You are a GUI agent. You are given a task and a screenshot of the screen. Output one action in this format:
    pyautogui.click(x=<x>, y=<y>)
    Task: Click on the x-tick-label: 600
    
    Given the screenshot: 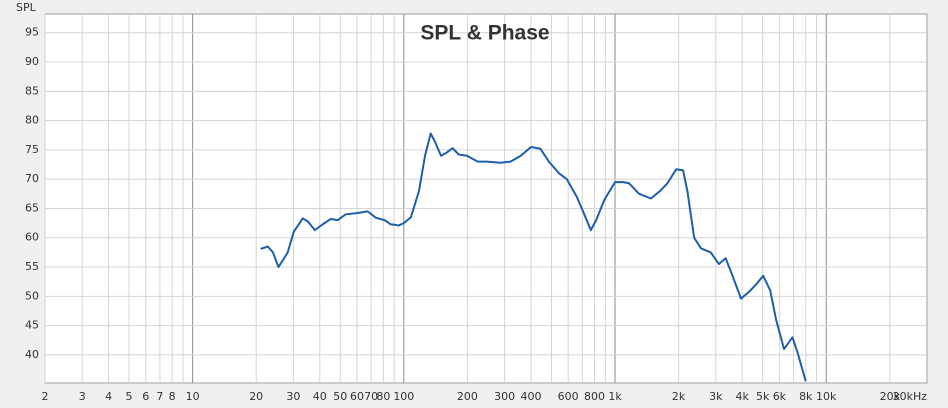 What is the action you would take?
    pyautogui.click(x=568, y=396)
    